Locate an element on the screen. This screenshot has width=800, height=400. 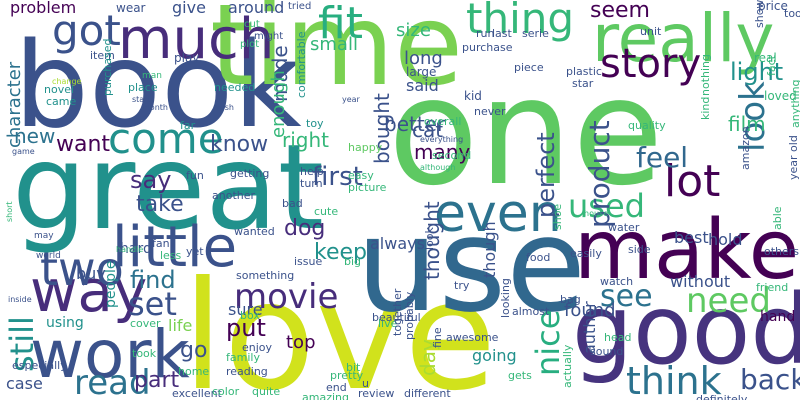
word: loved is located at coordinates (780, 96).